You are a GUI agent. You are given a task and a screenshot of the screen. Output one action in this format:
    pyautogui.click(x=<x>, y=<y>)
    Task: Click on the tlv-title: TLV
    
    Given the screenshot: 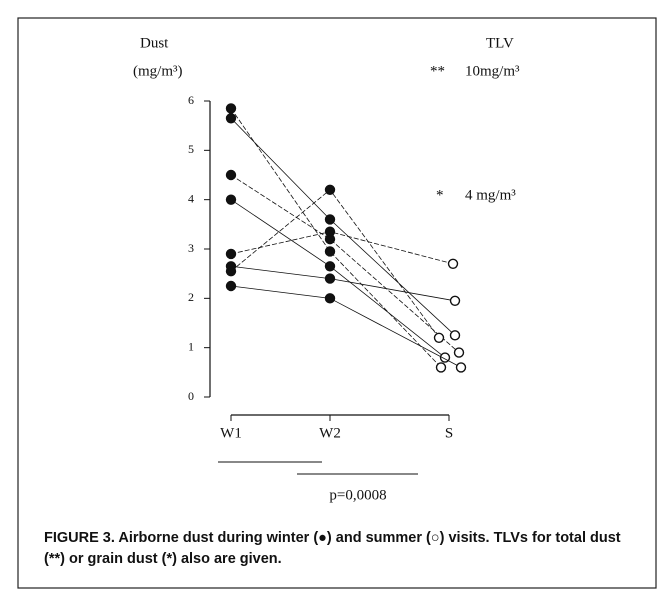 What is the action you would take?
    pyautogui.click(x=500, y=43)
    